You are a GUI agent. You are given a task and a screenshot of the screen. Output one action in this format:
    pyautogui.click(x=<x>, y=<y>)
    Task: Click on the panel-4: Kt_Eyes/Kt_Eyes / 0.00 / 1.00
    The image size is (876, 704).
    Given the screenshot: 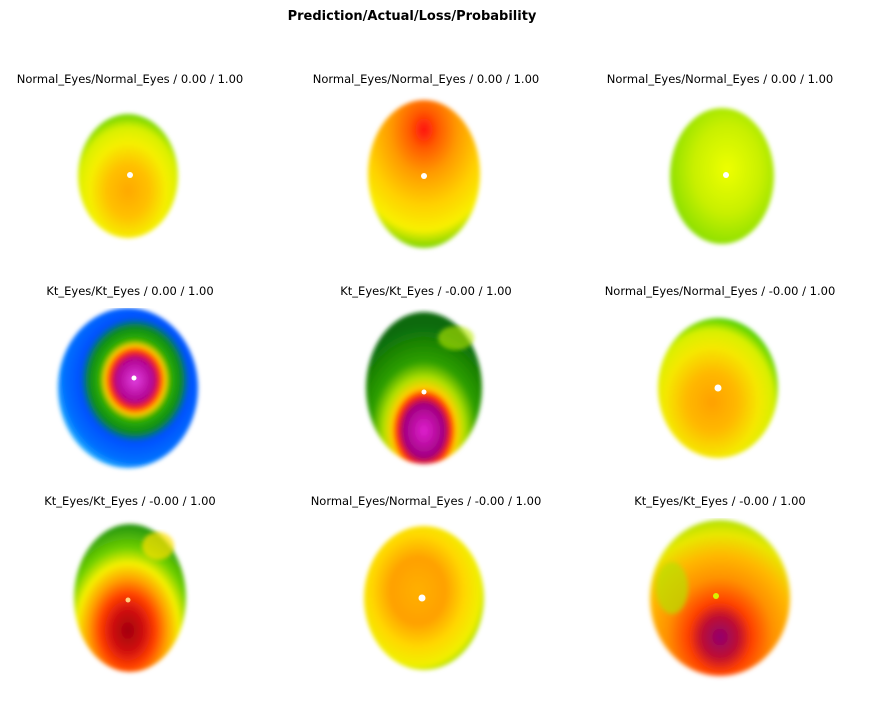 What is the action you would take?
    pyautogui.click(x=130, y=389)
    